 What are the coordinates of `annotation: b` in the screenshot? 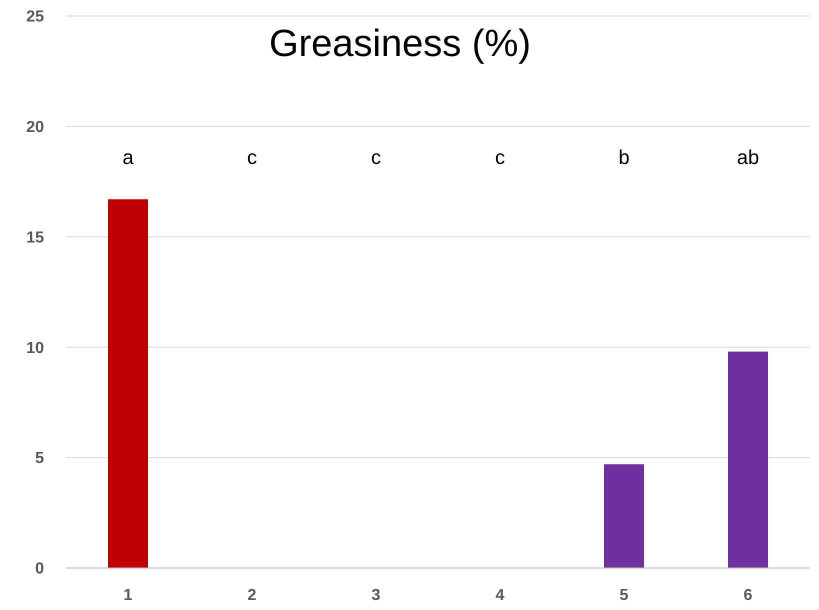 It's located at (624, 158).